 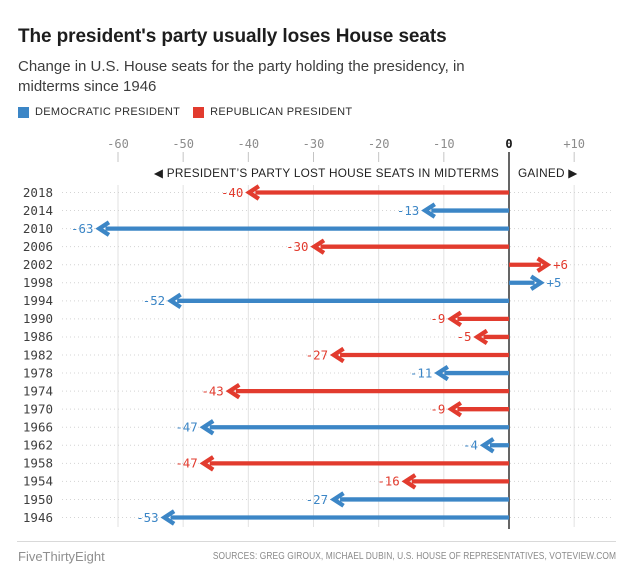 I want to click on axis-tick-label: -50, so click(x=183, y=144).